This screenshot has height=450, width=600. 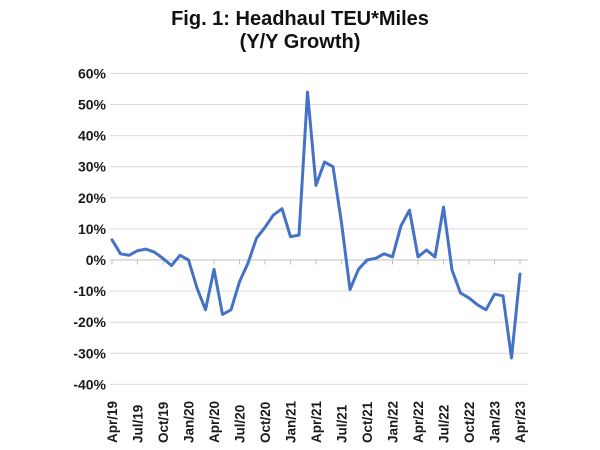 What do you see at coordinates (214, 422) in the screenshot?
I see `x-axis-label: Apr/20` at bounding box center [214, 422].